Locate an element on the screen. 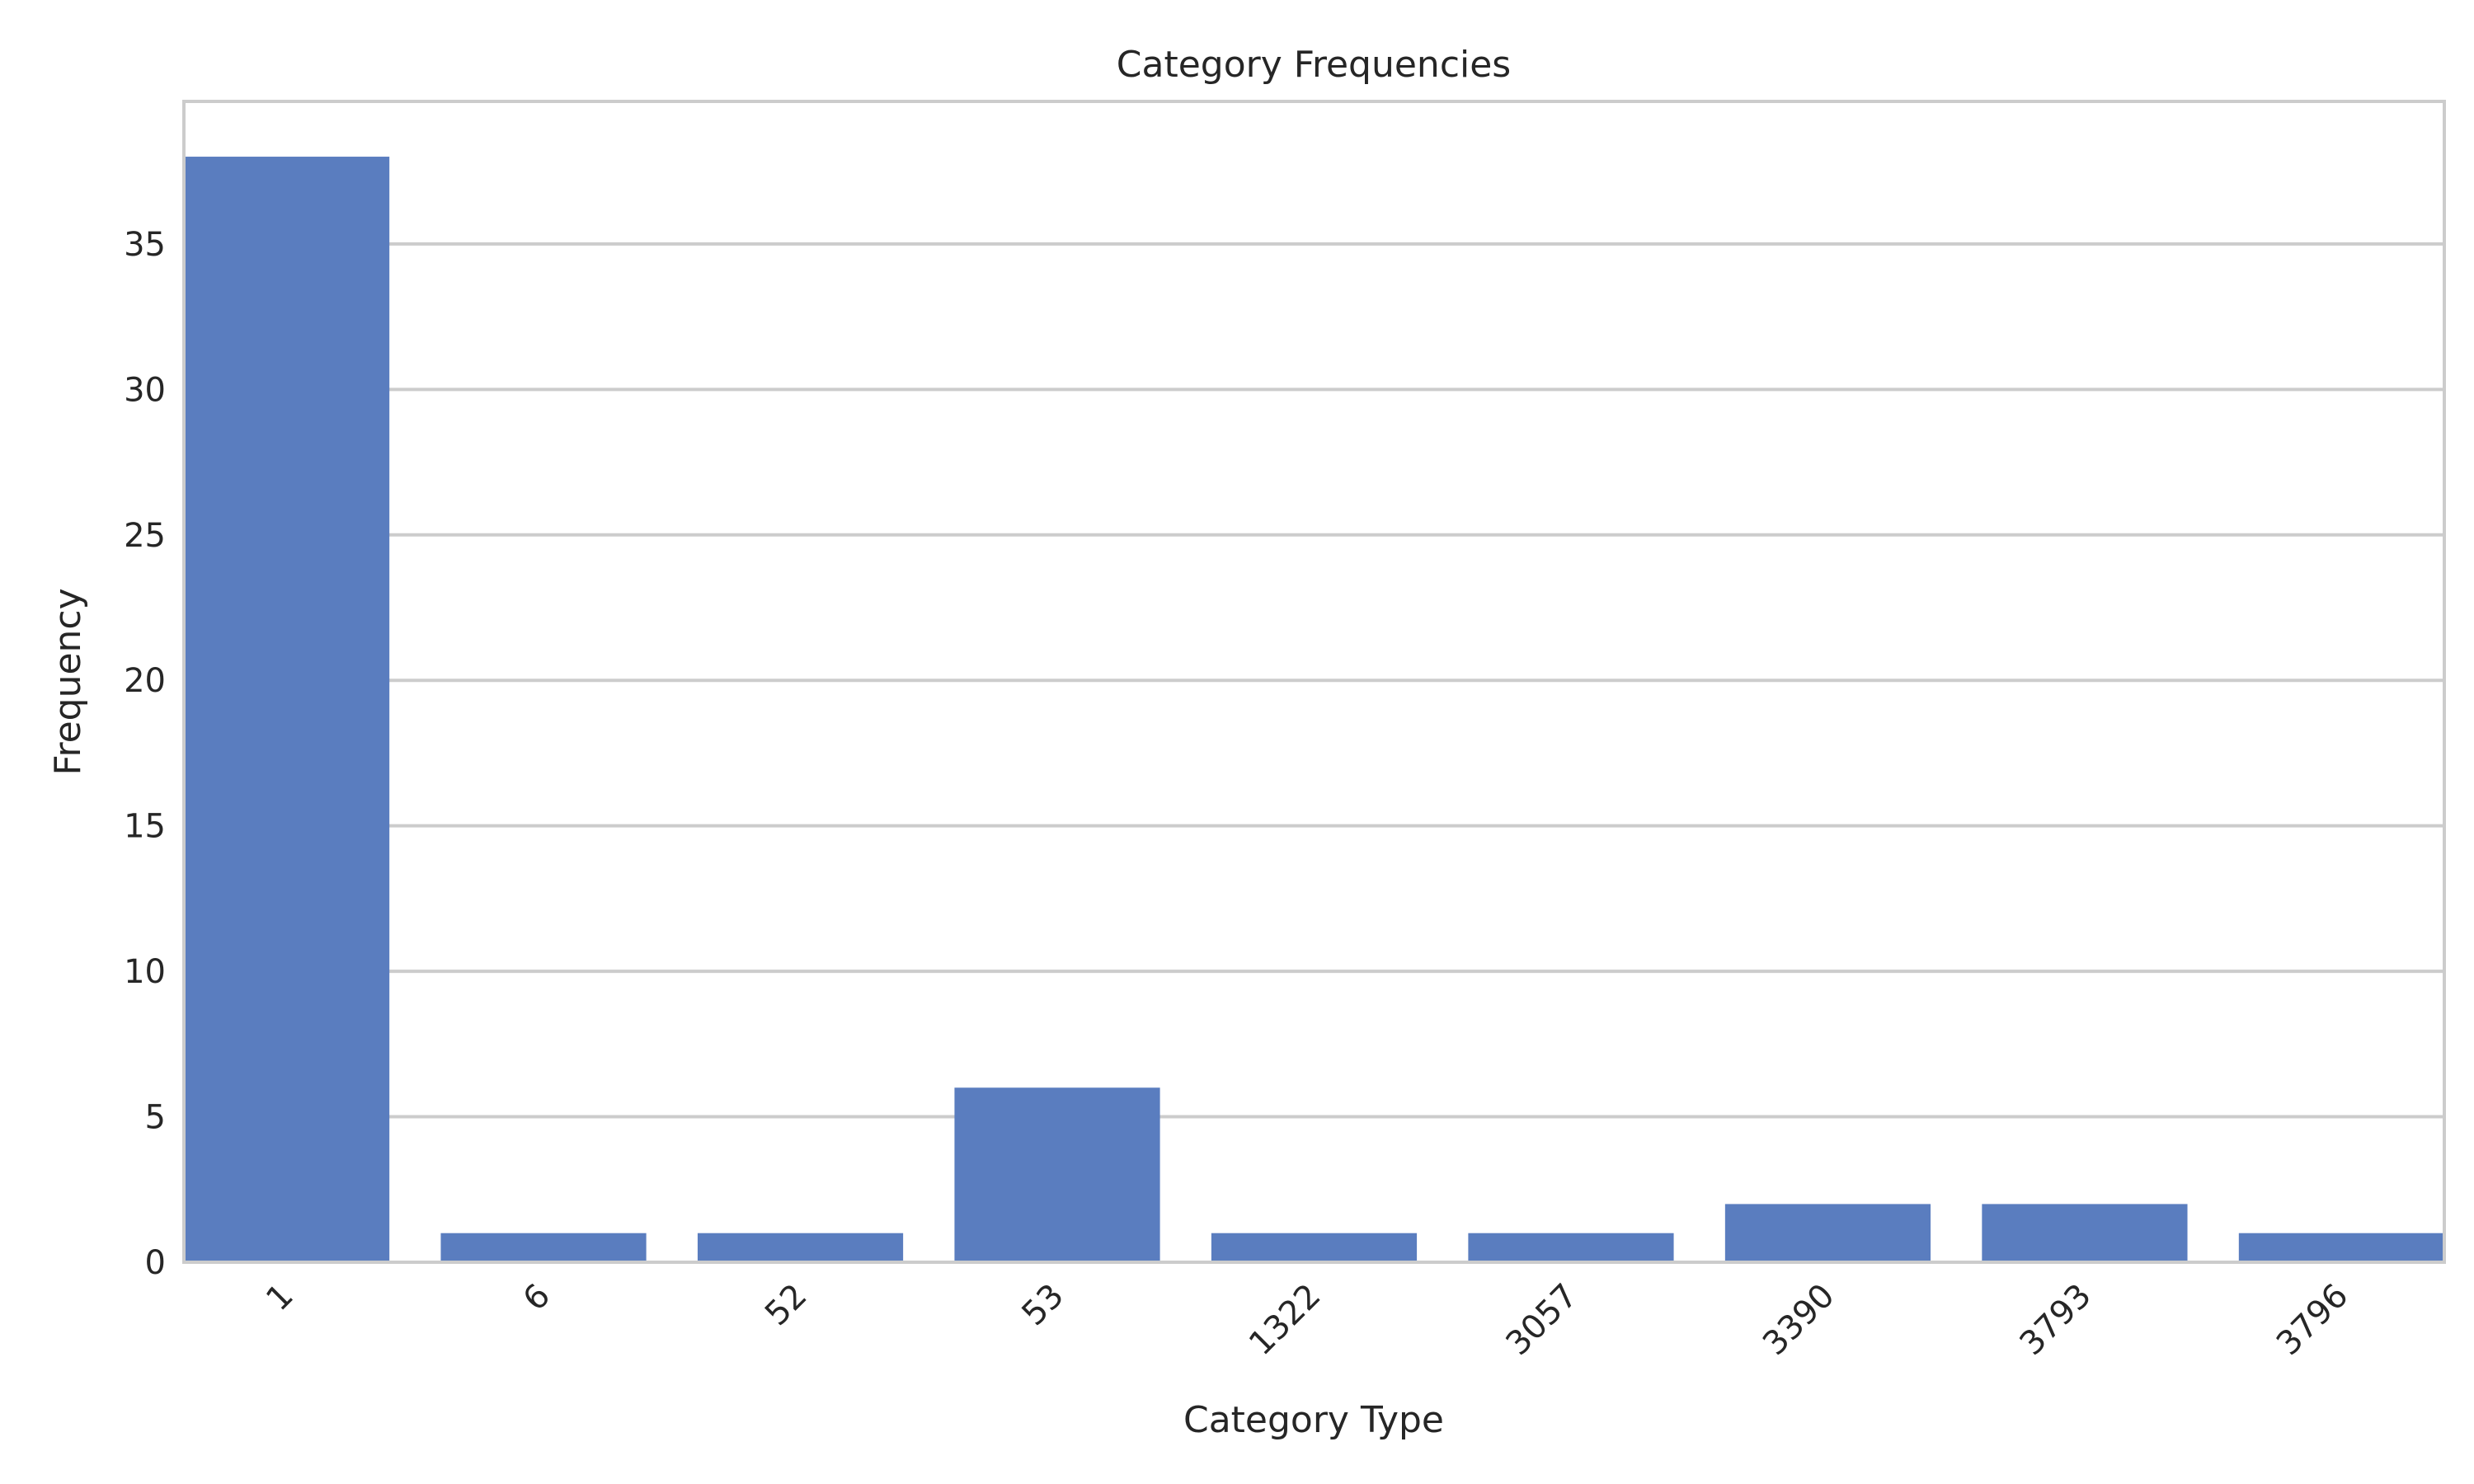 The width and height of the screenshot is (2474, 1484). y-tick-label: 0 is located at coordinates (155, 1263).